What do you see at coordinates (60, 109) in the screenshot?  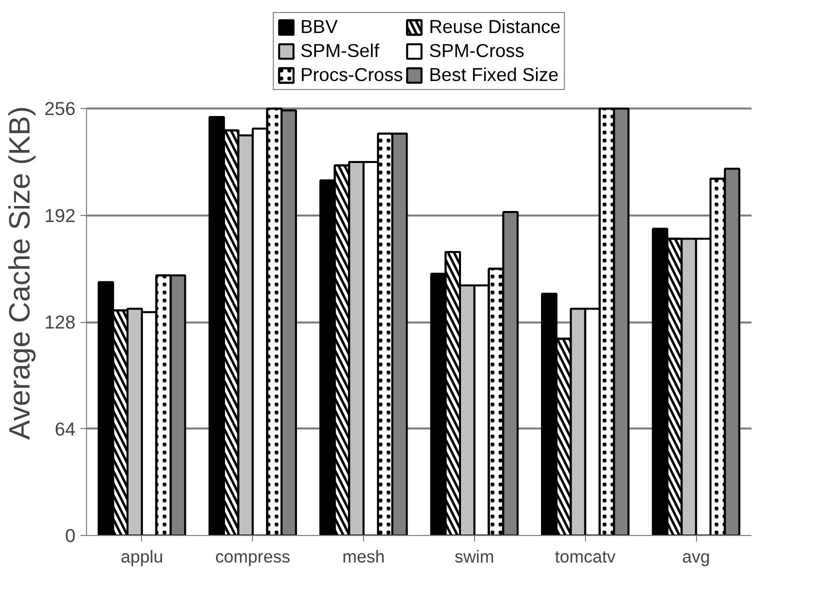 I see `y-tick-label: 256` at bounding box center [60, 109].